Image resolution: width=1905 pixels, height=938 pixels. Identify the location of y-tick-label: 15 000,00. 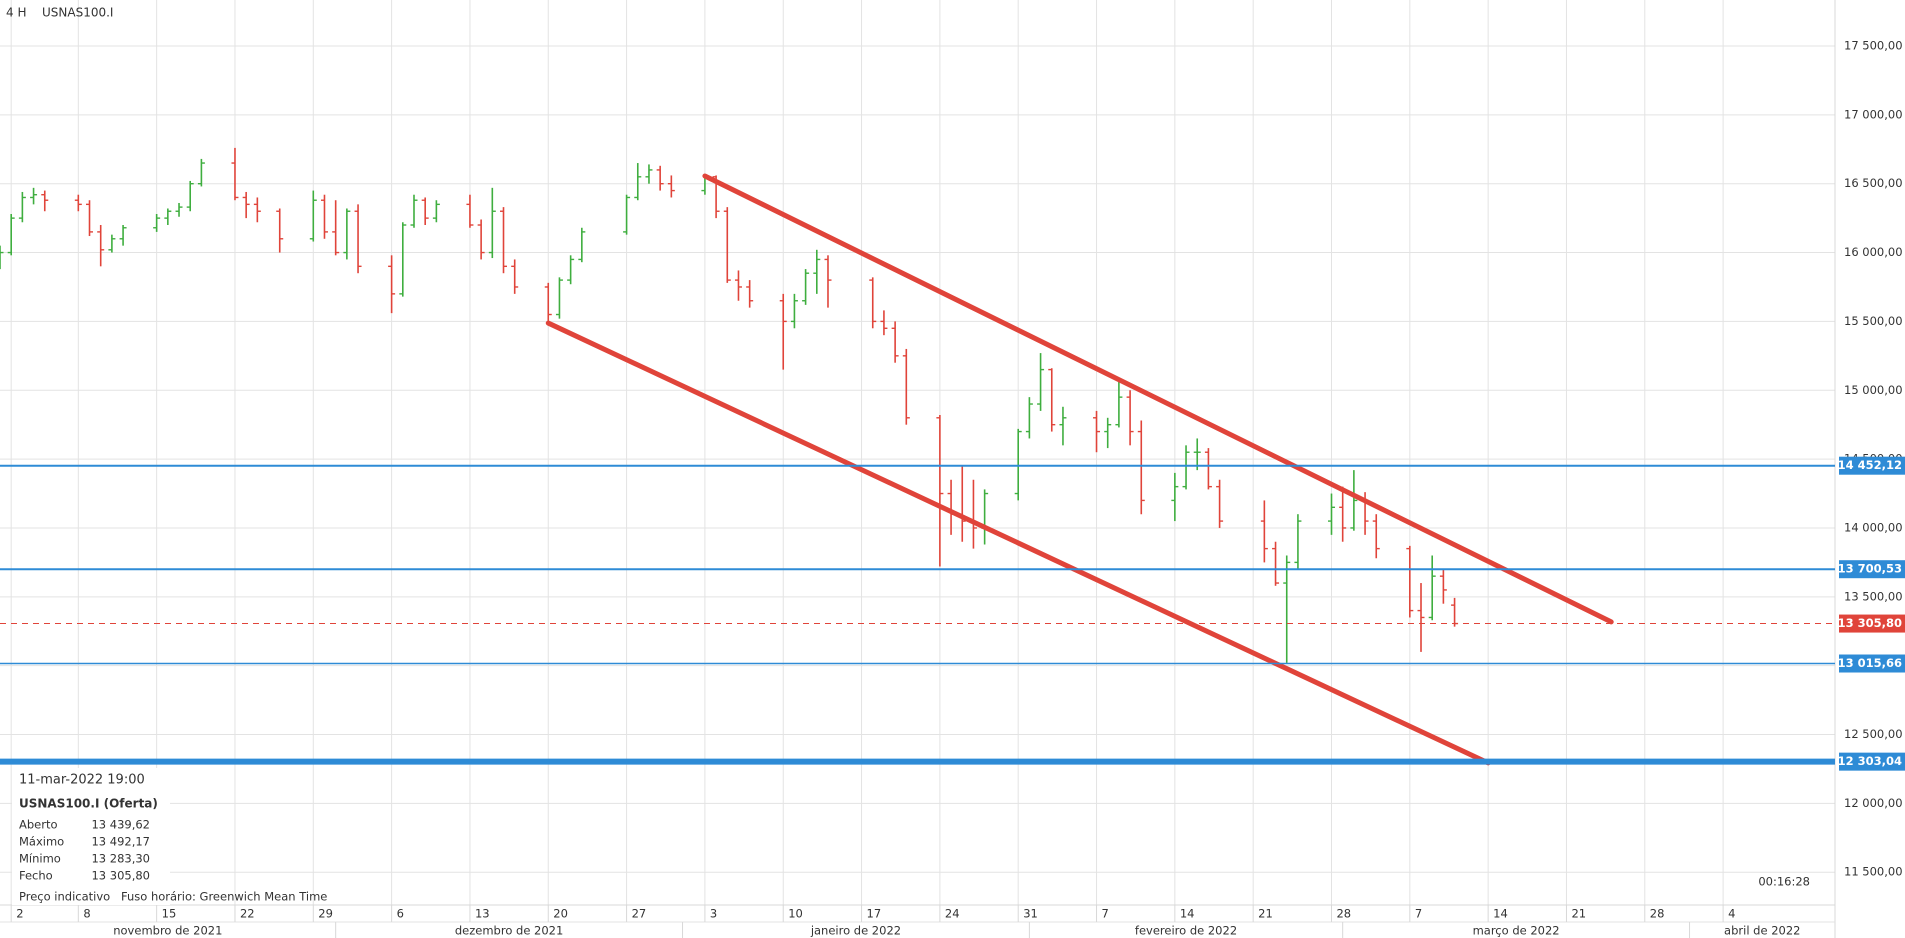
(1873, 390).